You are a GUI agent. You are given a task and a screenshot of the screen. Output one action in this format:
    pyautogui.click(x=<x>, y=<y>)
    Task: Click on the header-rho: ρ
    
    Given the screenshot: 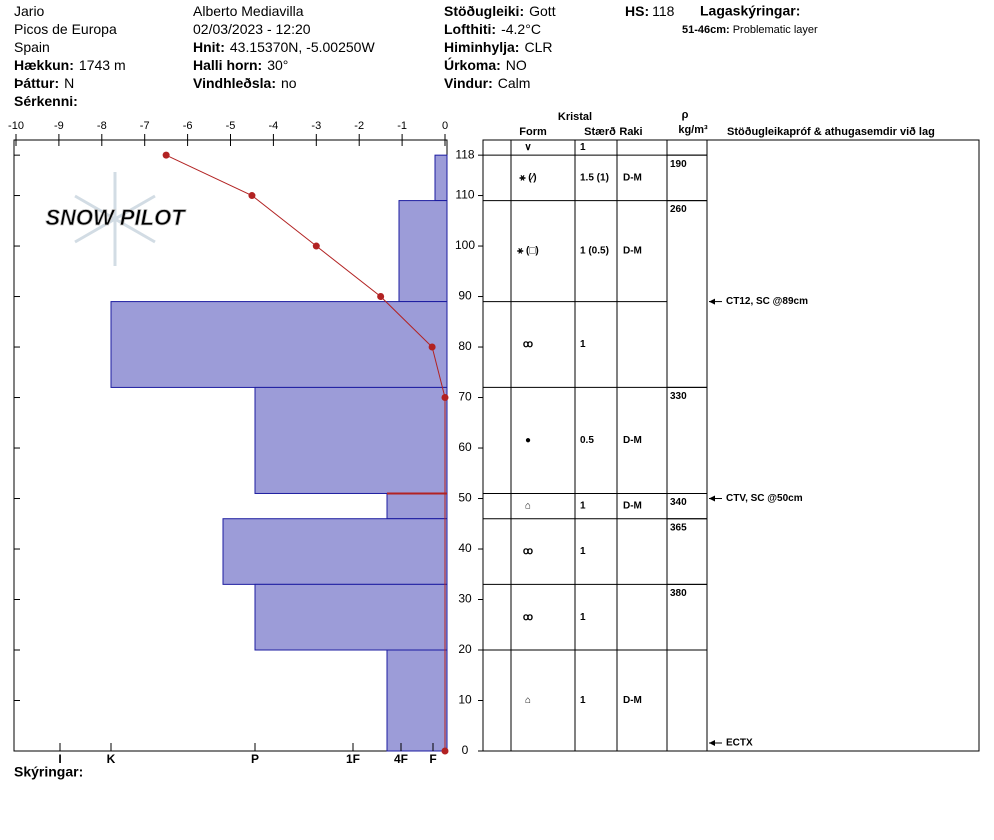 What is the action you would take?
    pyautogui.click(x=685, y=115)
    